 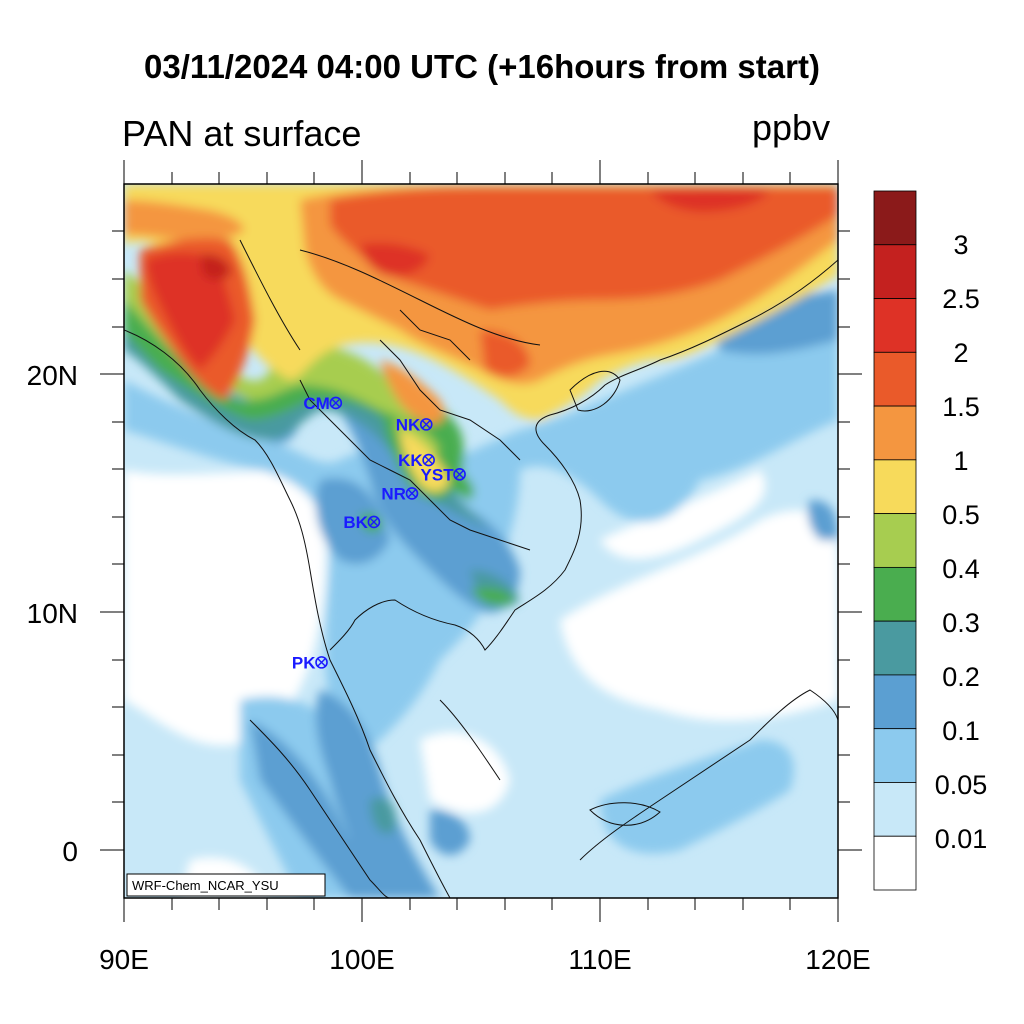 What do you see at coordinates (124, 959) in the screenshot?
I see `x-tick-label-90e: 90E` at bounding box center [124, 959].